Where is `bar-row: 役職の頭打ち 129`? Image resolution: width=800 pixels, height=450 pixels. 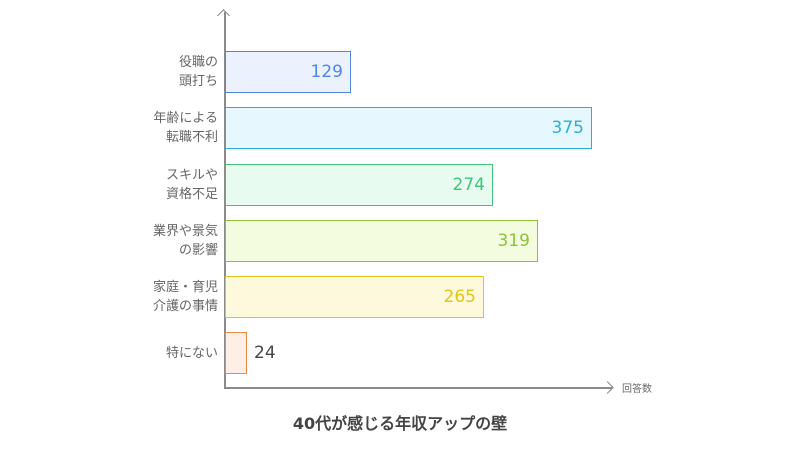
bar-row: 役職の頭打ち 129 is located at coordinates (400, 72).